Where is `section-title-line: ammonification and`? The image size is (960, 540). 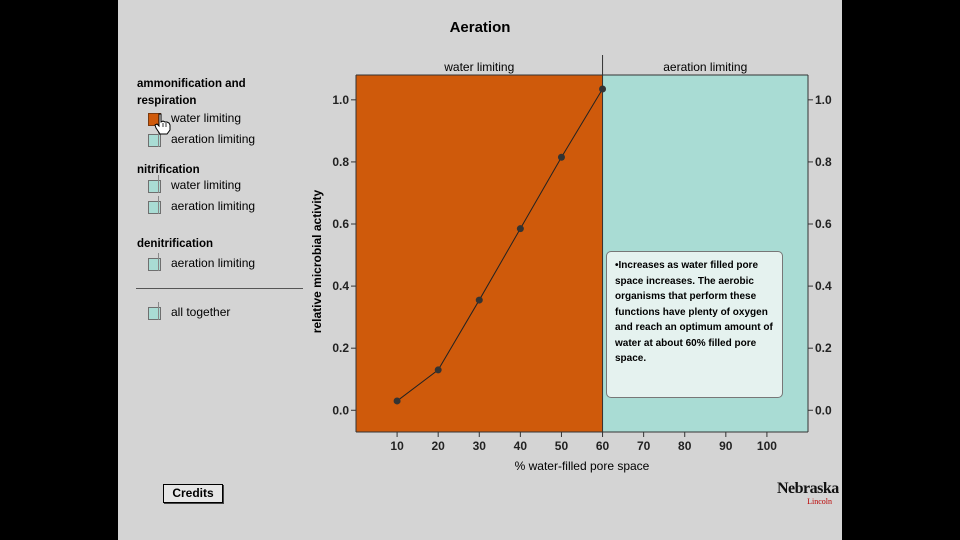
section-title-line: ammonification and is located at coordinates (191, 84).